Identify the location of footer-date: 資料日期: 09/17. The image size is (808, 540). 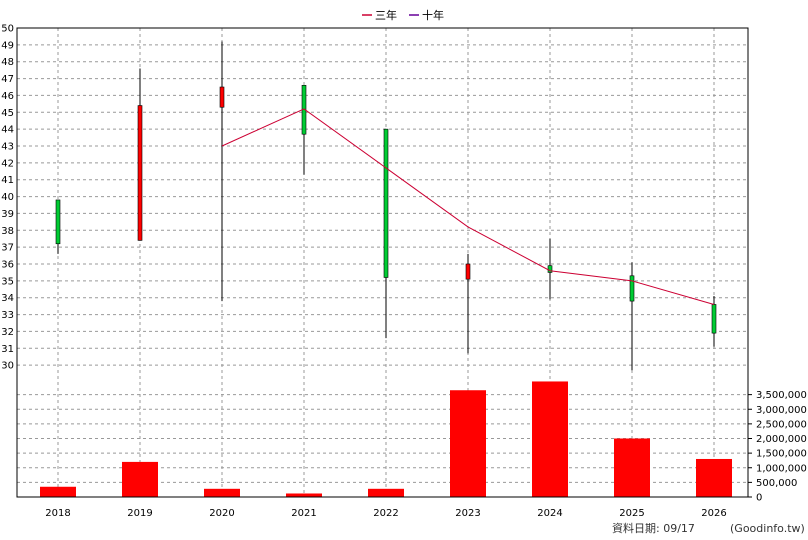
(653, 528).